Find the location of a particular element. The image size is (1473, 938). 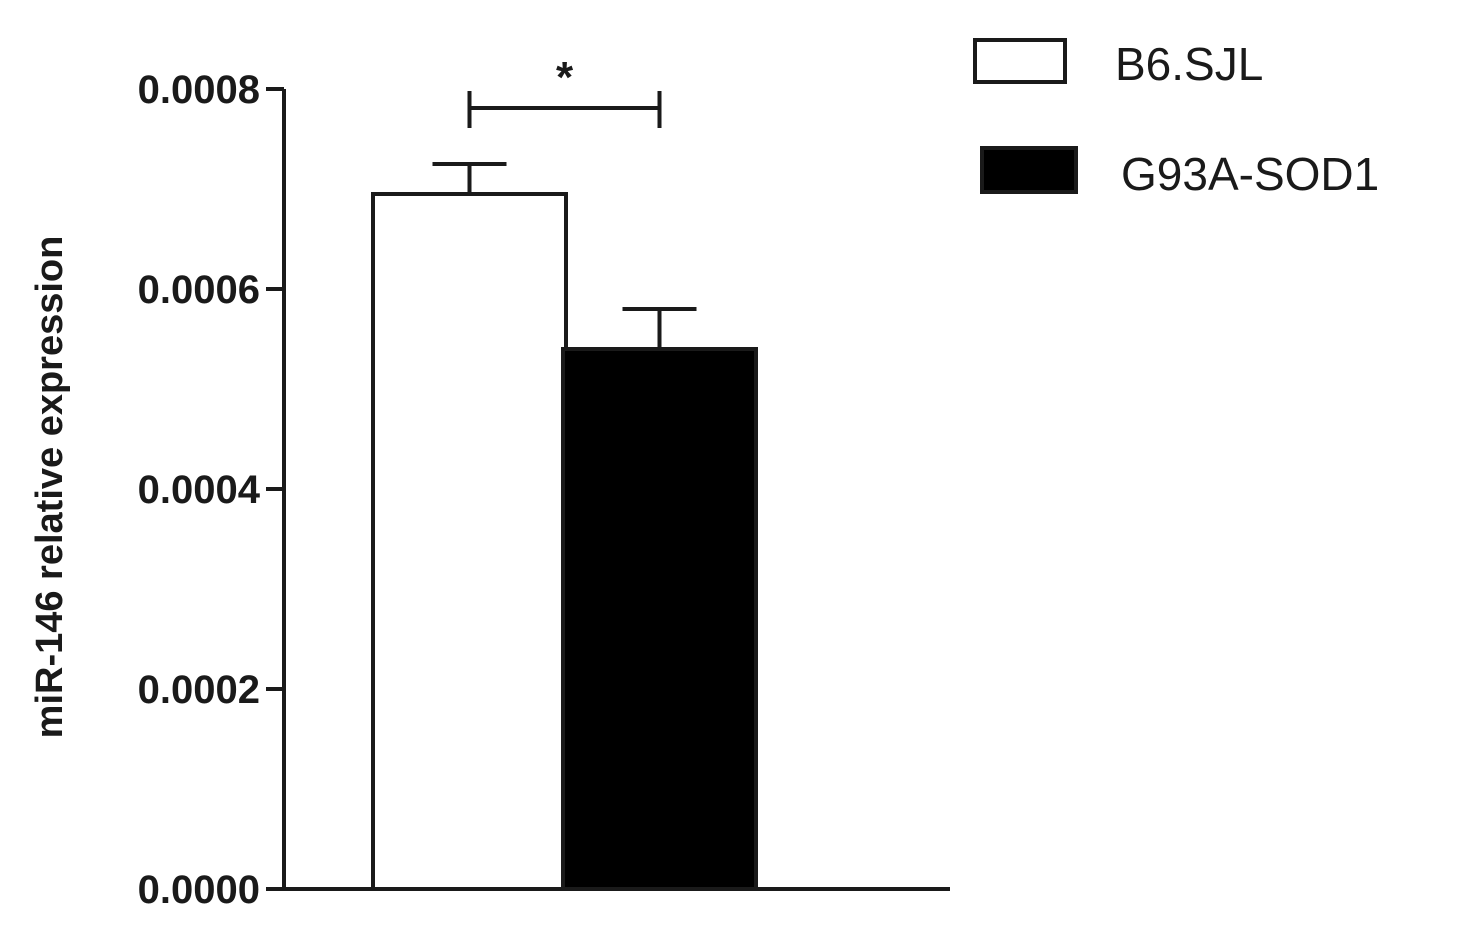

y-tick-label: 0.0004 is located at coordinates (199, 490).